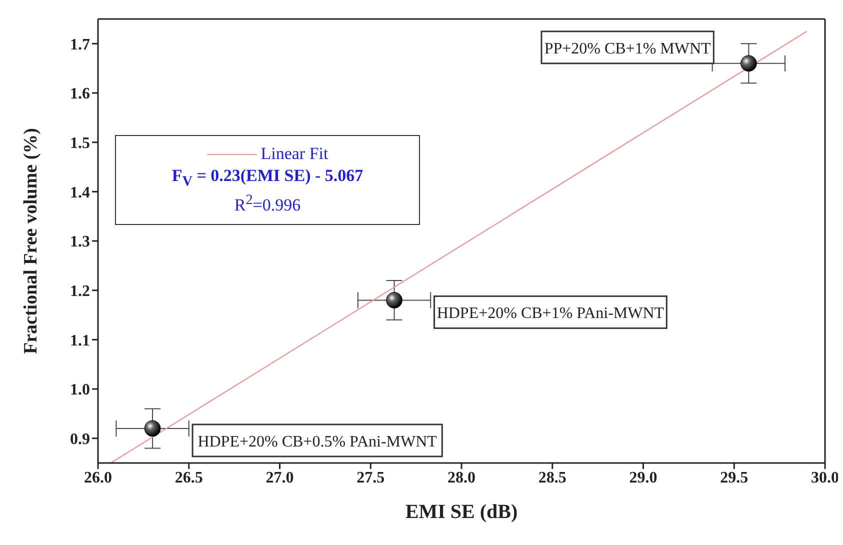 This screenshot has height=545, width=843. What do you see at coordinates (550, 313) in the screenshot?
I see `annotation: HDPE+20% CB+1% PAni-MWNT` at bounding box center [550, 313].